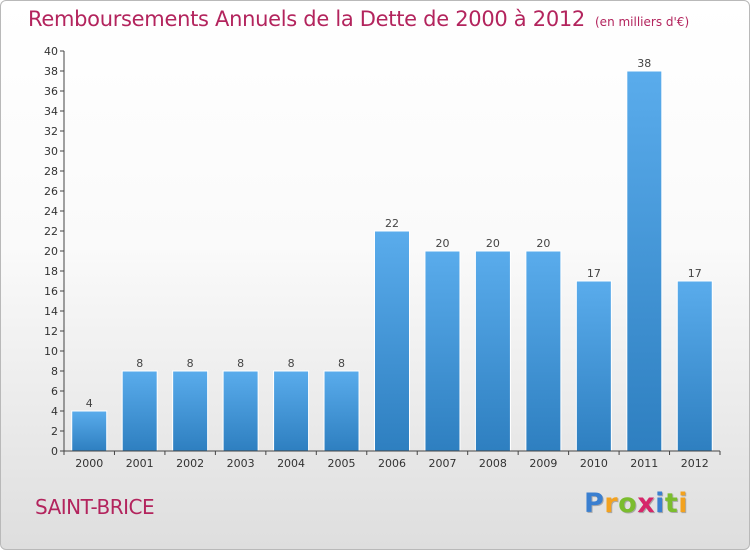  Describe the element at coordinates (342, 463) in the screenshot. I see `x-tick-label-2005: 2005` at that location.